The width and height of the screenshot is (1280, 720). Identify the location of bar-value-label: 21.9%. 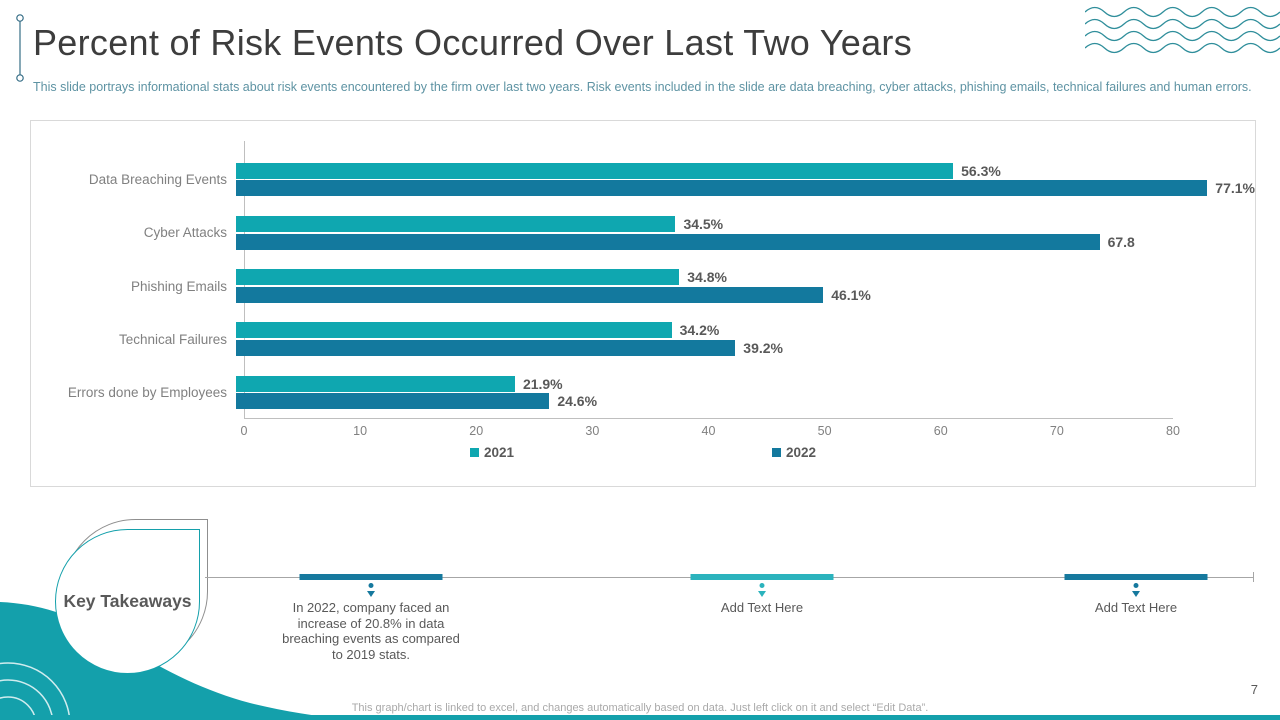
(542, 383).